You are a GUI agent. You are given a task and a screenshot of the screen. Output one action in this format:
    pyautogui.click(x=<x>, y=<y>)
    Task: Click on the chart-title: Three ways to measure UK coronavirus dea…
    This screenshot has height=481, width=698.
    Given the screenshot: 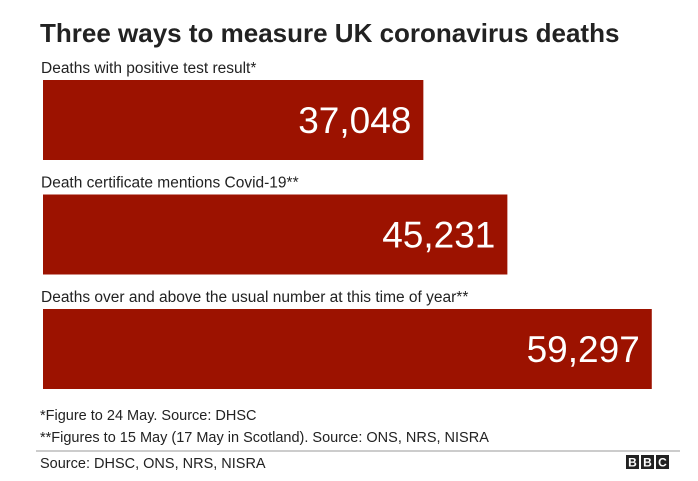 What is the action you would take?
    pyautogui.click(x=329, y=33)
    